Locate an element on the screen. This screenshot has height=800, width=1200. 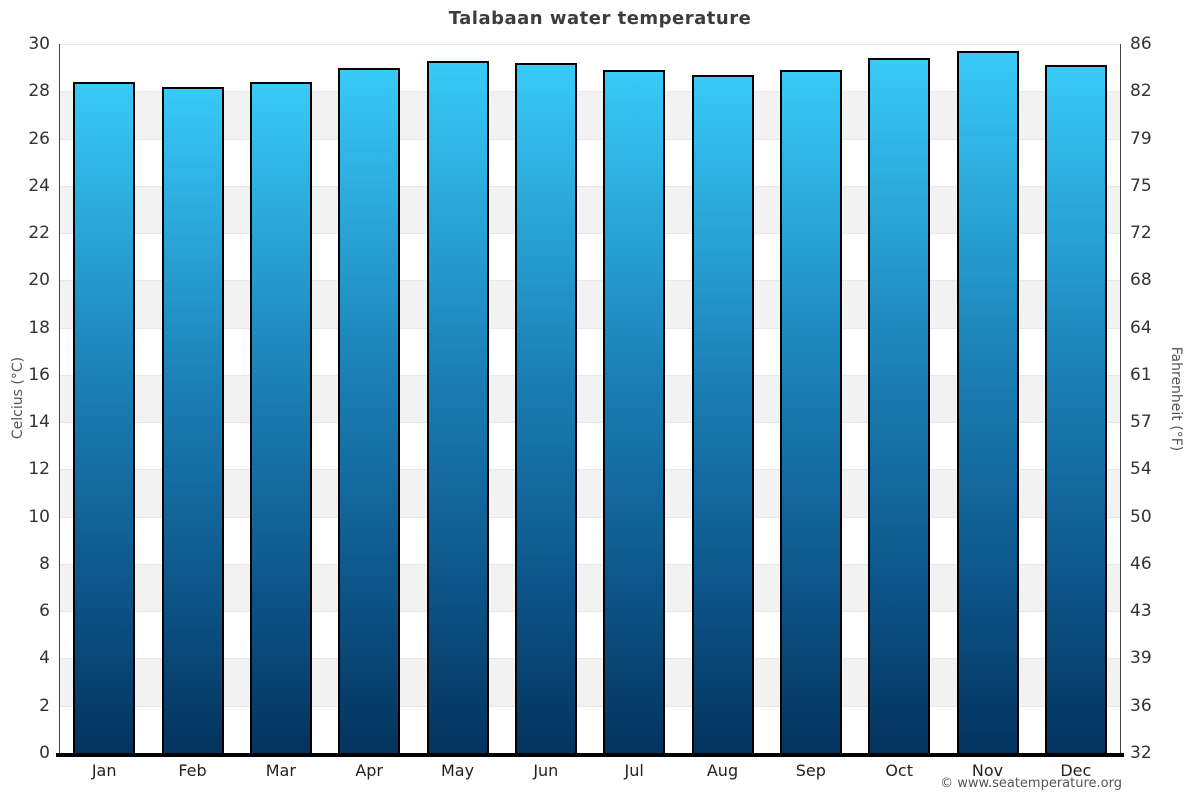
y-tick-label-celsius: 20 is located at coordinates (39, 280).